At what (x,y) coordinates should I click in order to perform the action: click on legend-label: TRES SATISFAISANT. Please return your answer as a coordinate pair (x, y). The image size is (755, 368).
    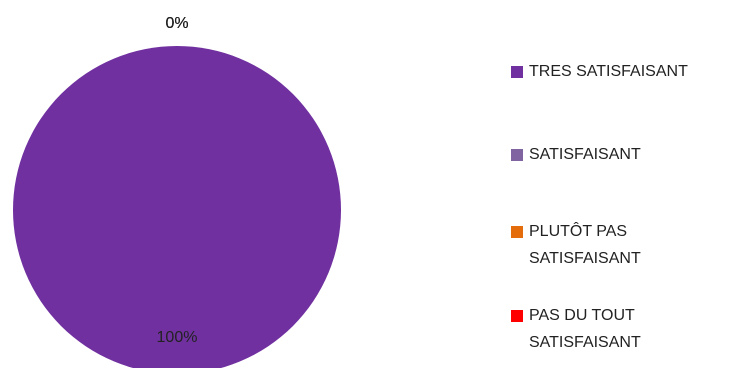
    Looking at the image, I should click on (608, 71).